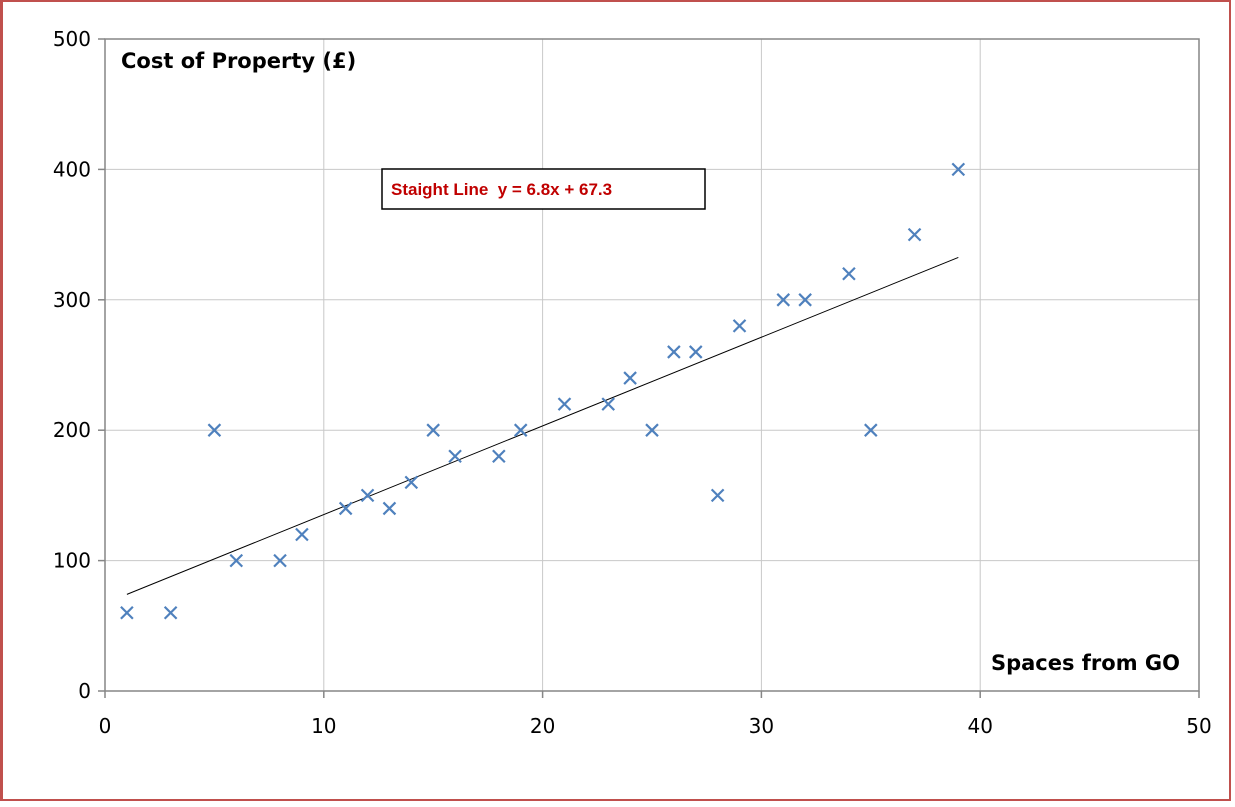  I want to click on x-tick-label: 50, so click(1198, 726).